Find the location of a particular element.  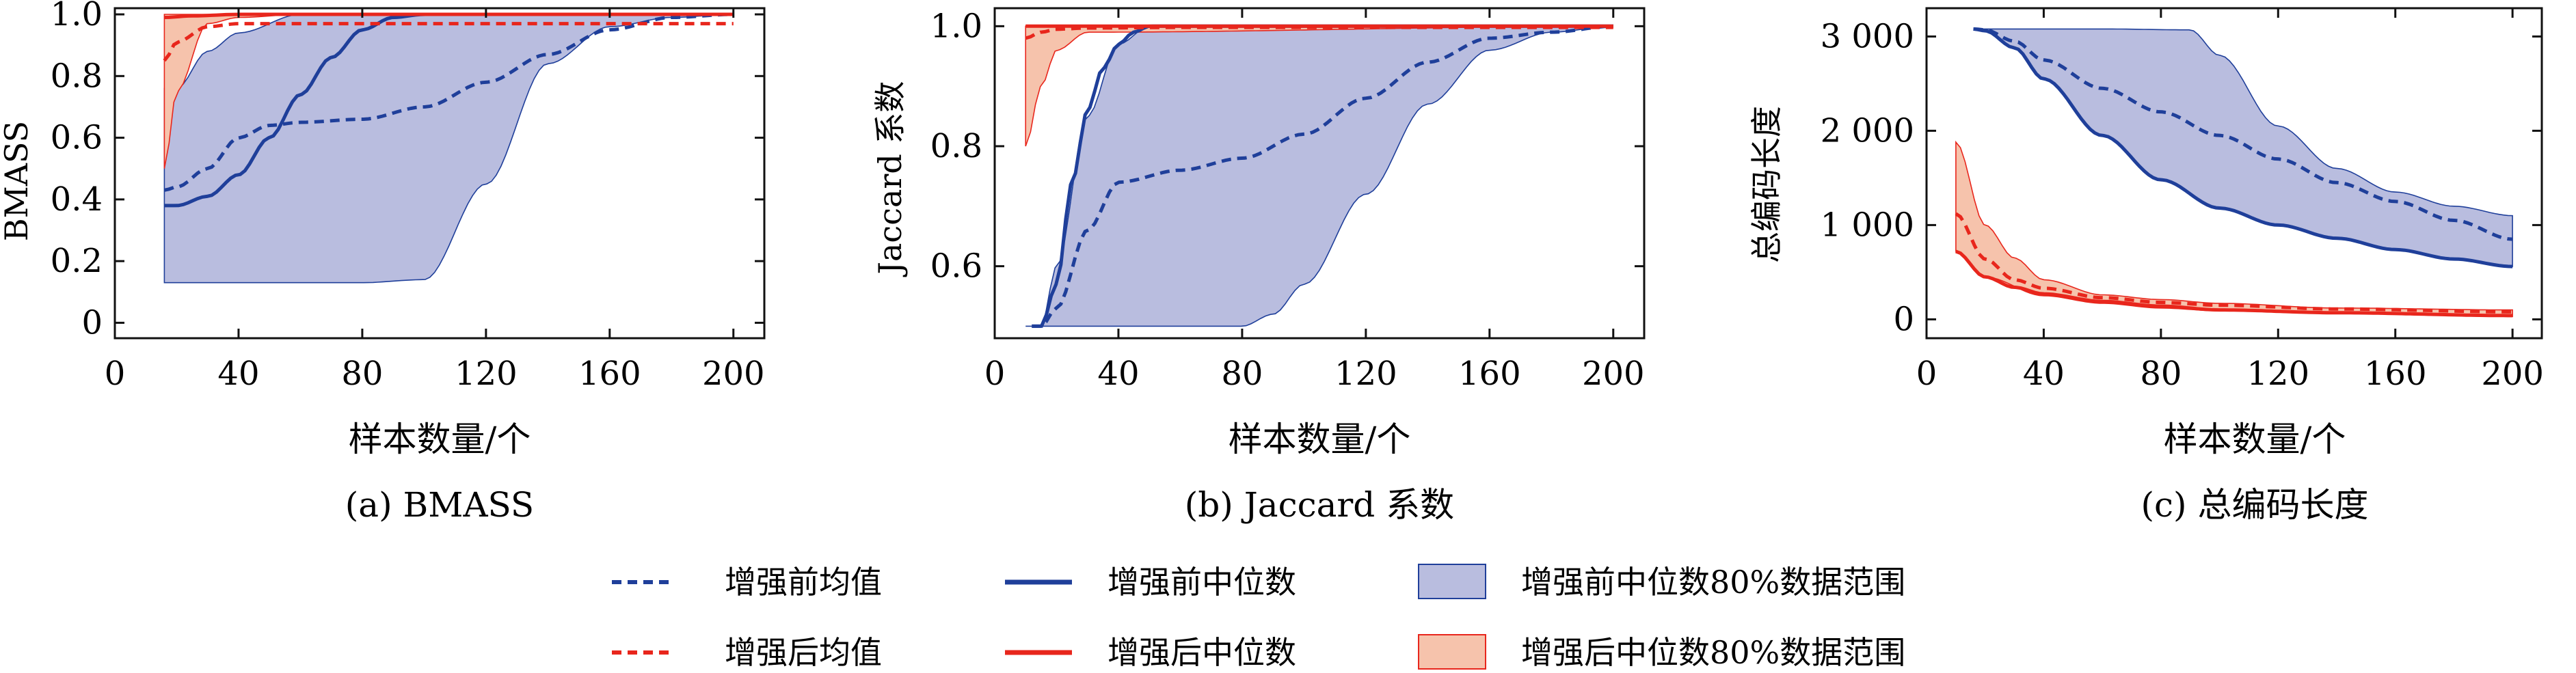

panel-caption: (a) BMASS is located at coordinates (439, 505).